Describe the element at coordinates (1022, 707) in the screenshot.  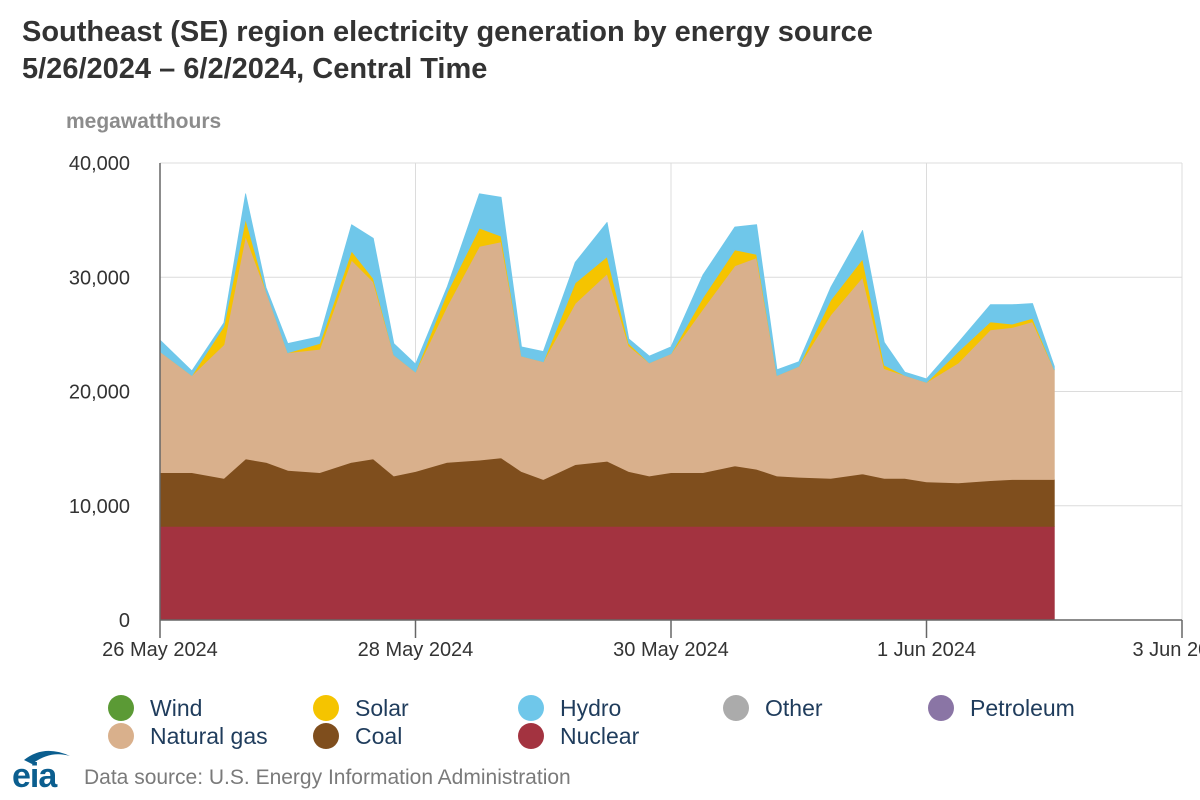
I see `legend-label: Petroleum` at that location.